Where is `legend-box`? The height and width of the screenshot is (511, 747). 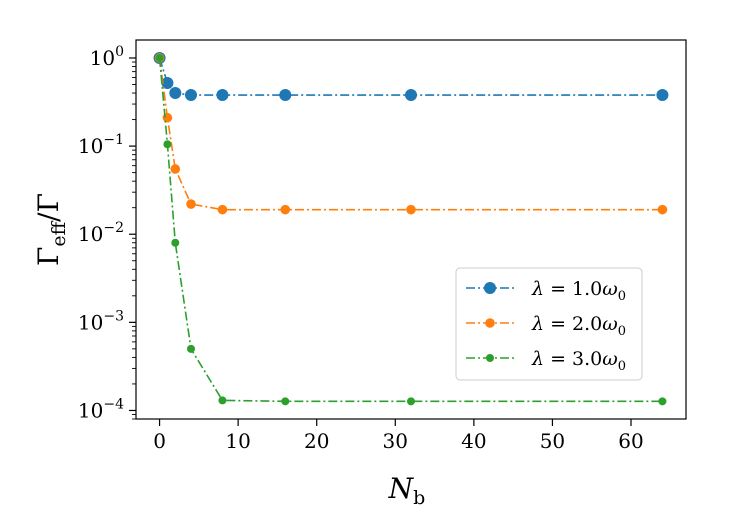
legend-box is located at coordinates (549, 324).